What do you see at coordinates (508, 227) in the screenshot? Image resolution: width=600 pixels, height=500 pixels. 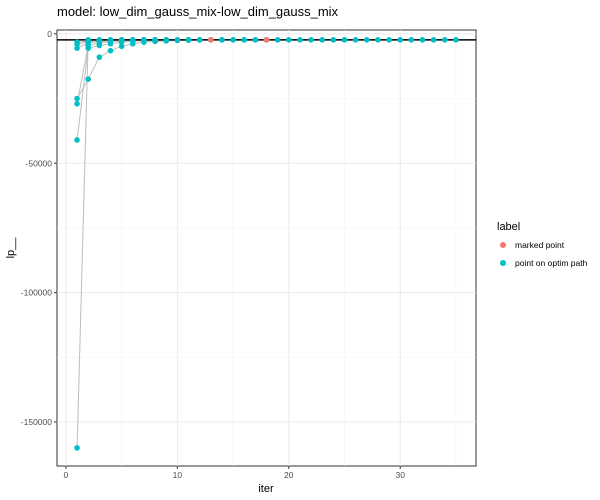 I see `legend-title: label` at bounding box center [508, 227].